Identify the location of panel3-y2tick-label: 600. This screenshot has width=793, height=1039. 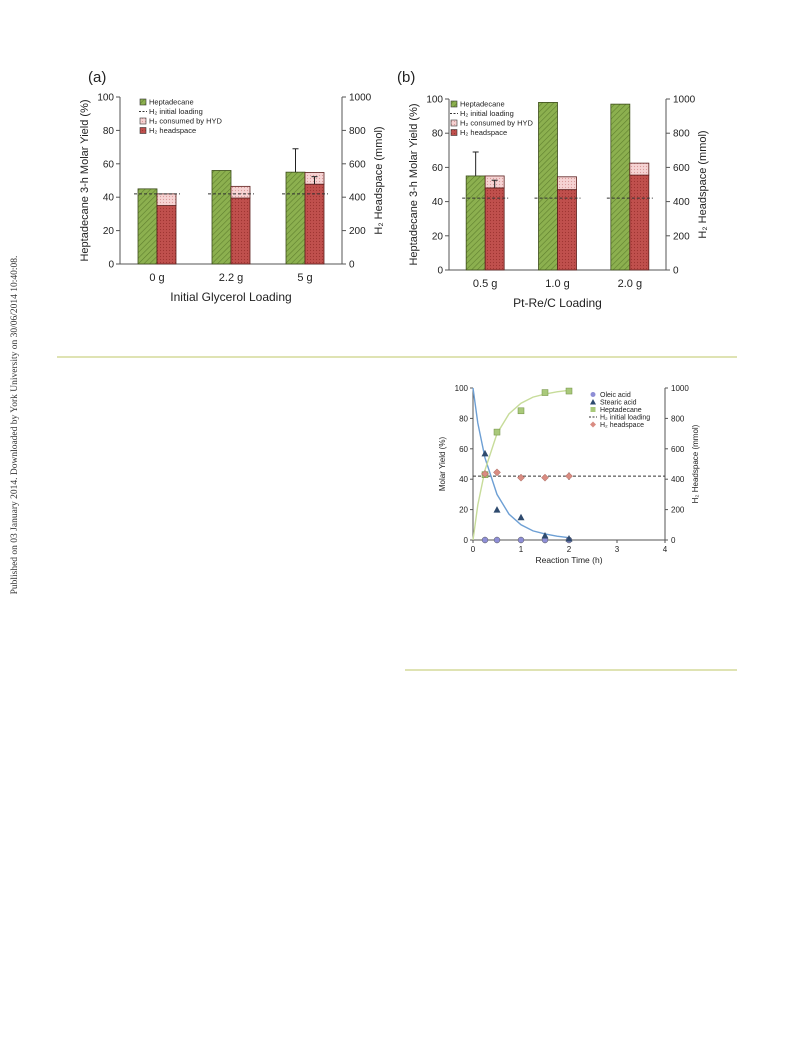
(678, 449).